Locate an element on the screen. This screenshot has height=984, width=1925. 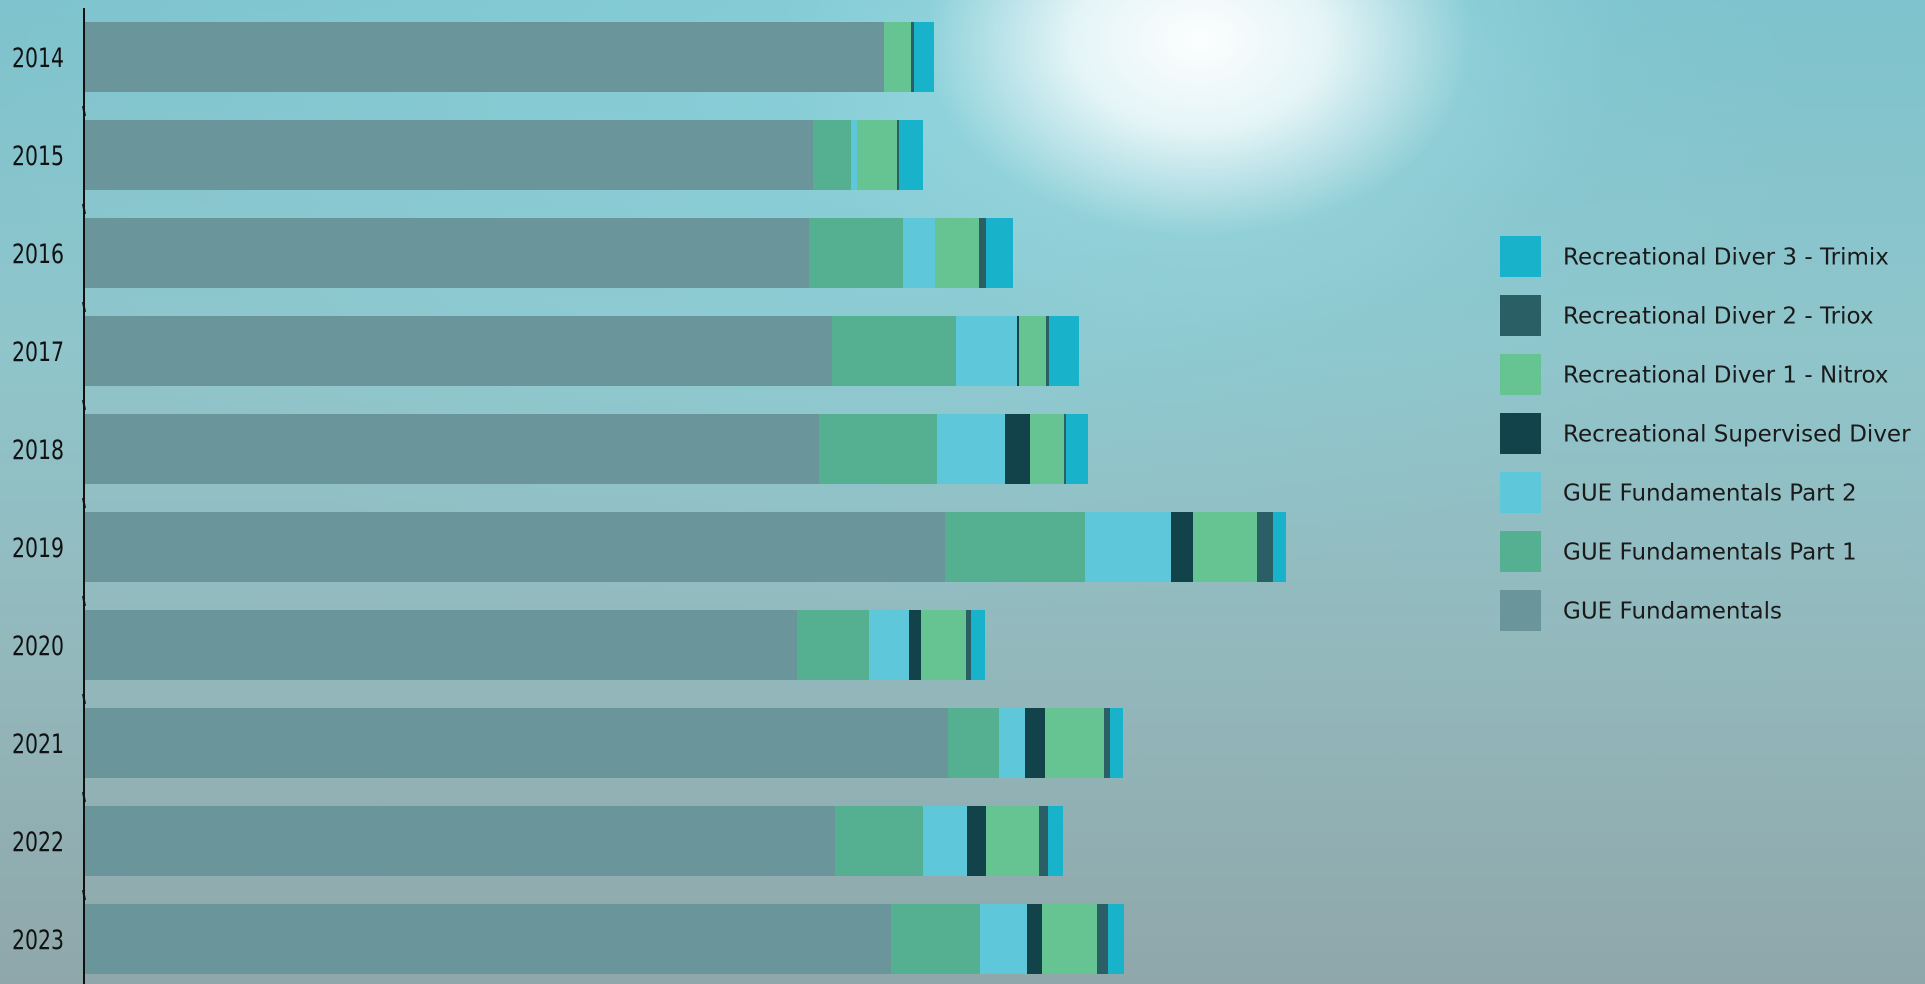
y-ticks-layer: 2014 2015 2016 2017 2018 2019 2020 2021 2022 2023 is located at coordinates (49, 499).